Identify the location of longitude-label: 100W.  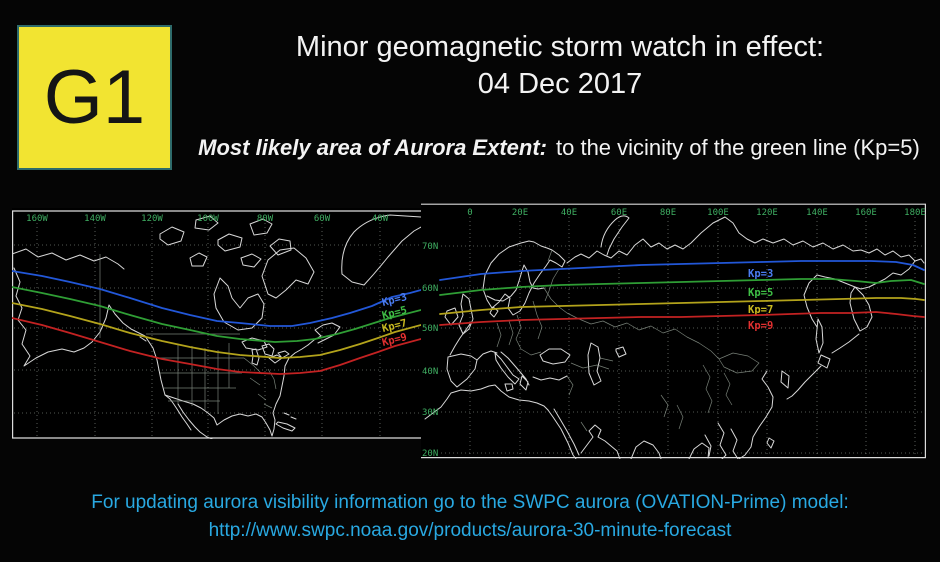
(208, 219).